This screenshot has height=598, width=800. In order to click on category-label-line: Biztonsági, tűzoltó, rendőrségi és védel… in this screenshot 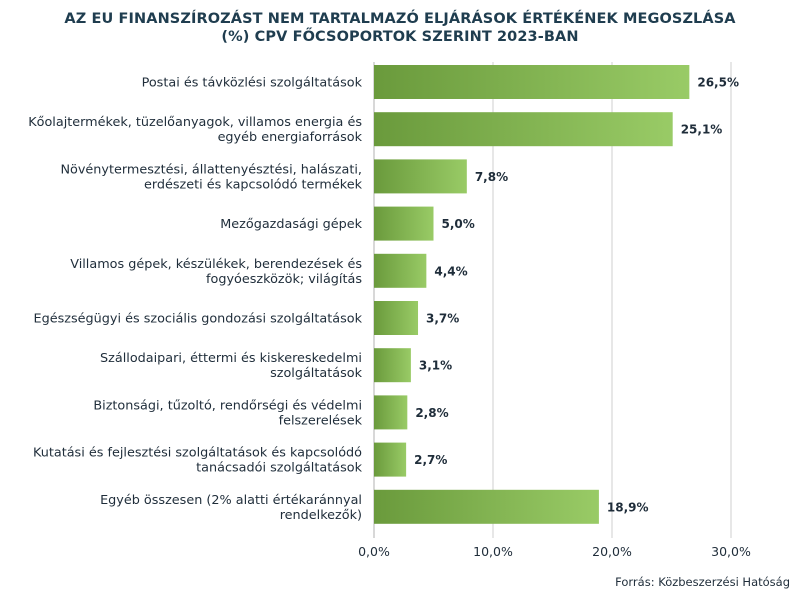, I will do `click(227, 405)`.